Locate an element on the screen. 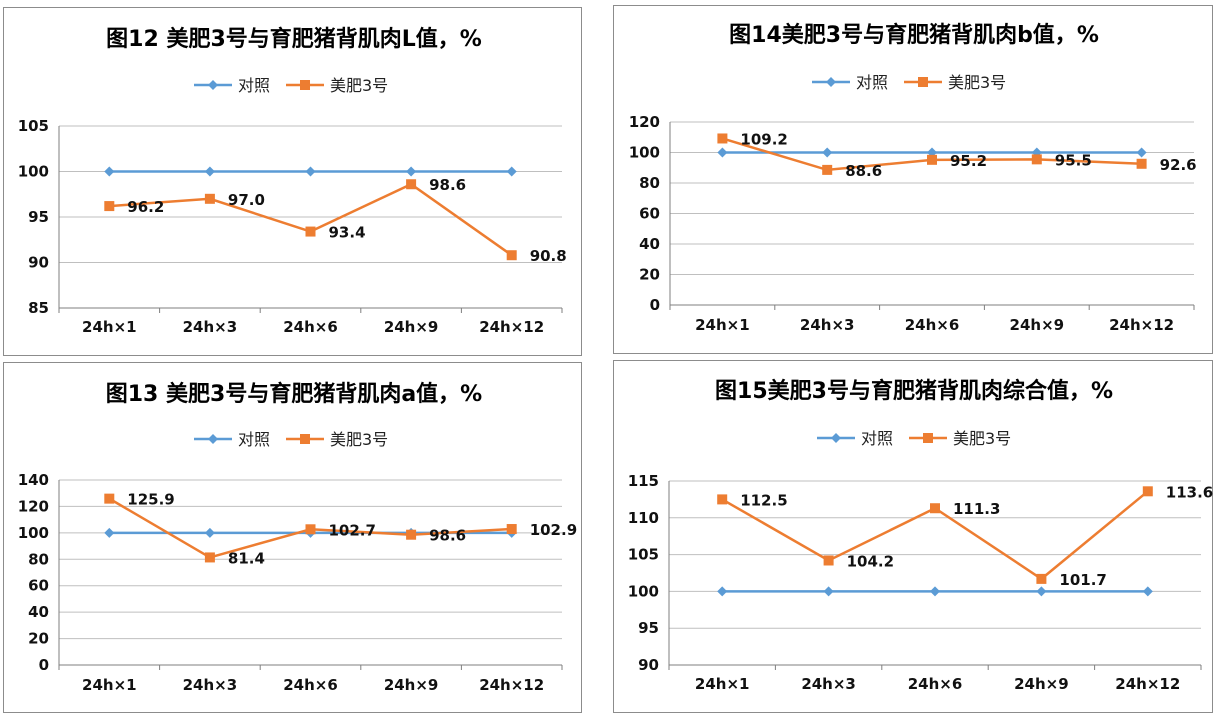 Image resolution: width=1226 pixels, height=719 pixels. chart-title: 图12 美肥3号与育肥猪背肌肉L值，% is located at coordinates (294, 39).